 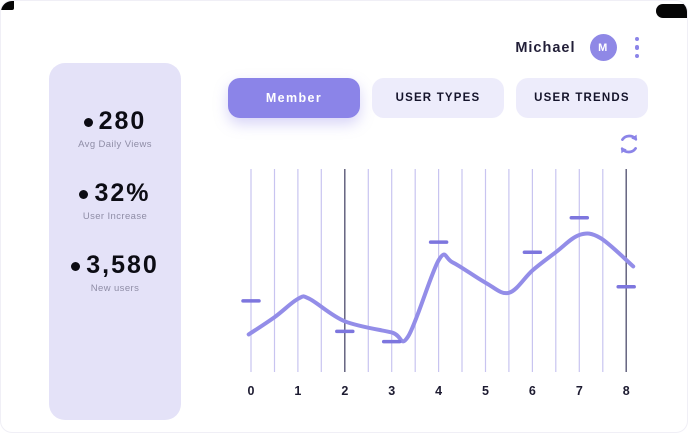 I want to click on stat-avg-daily-views: 280 Avg Daily Views, so click(x=115, y=128).